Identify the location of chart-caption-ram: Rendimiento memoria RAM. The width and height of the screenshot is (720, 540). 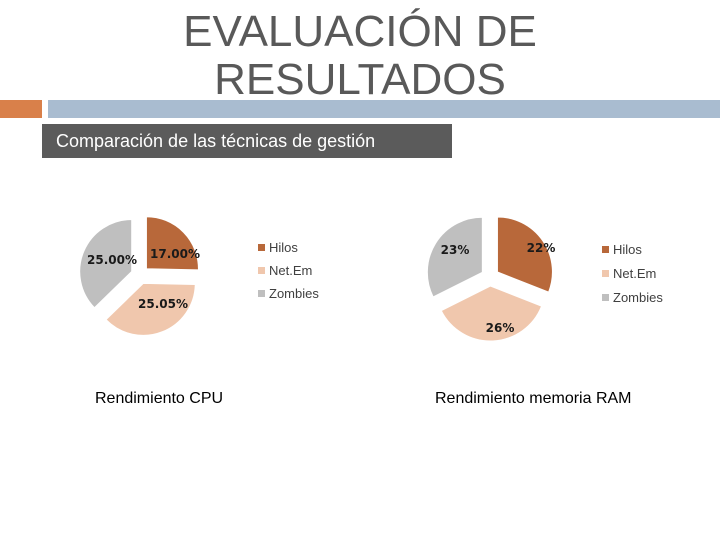
(533, 398).